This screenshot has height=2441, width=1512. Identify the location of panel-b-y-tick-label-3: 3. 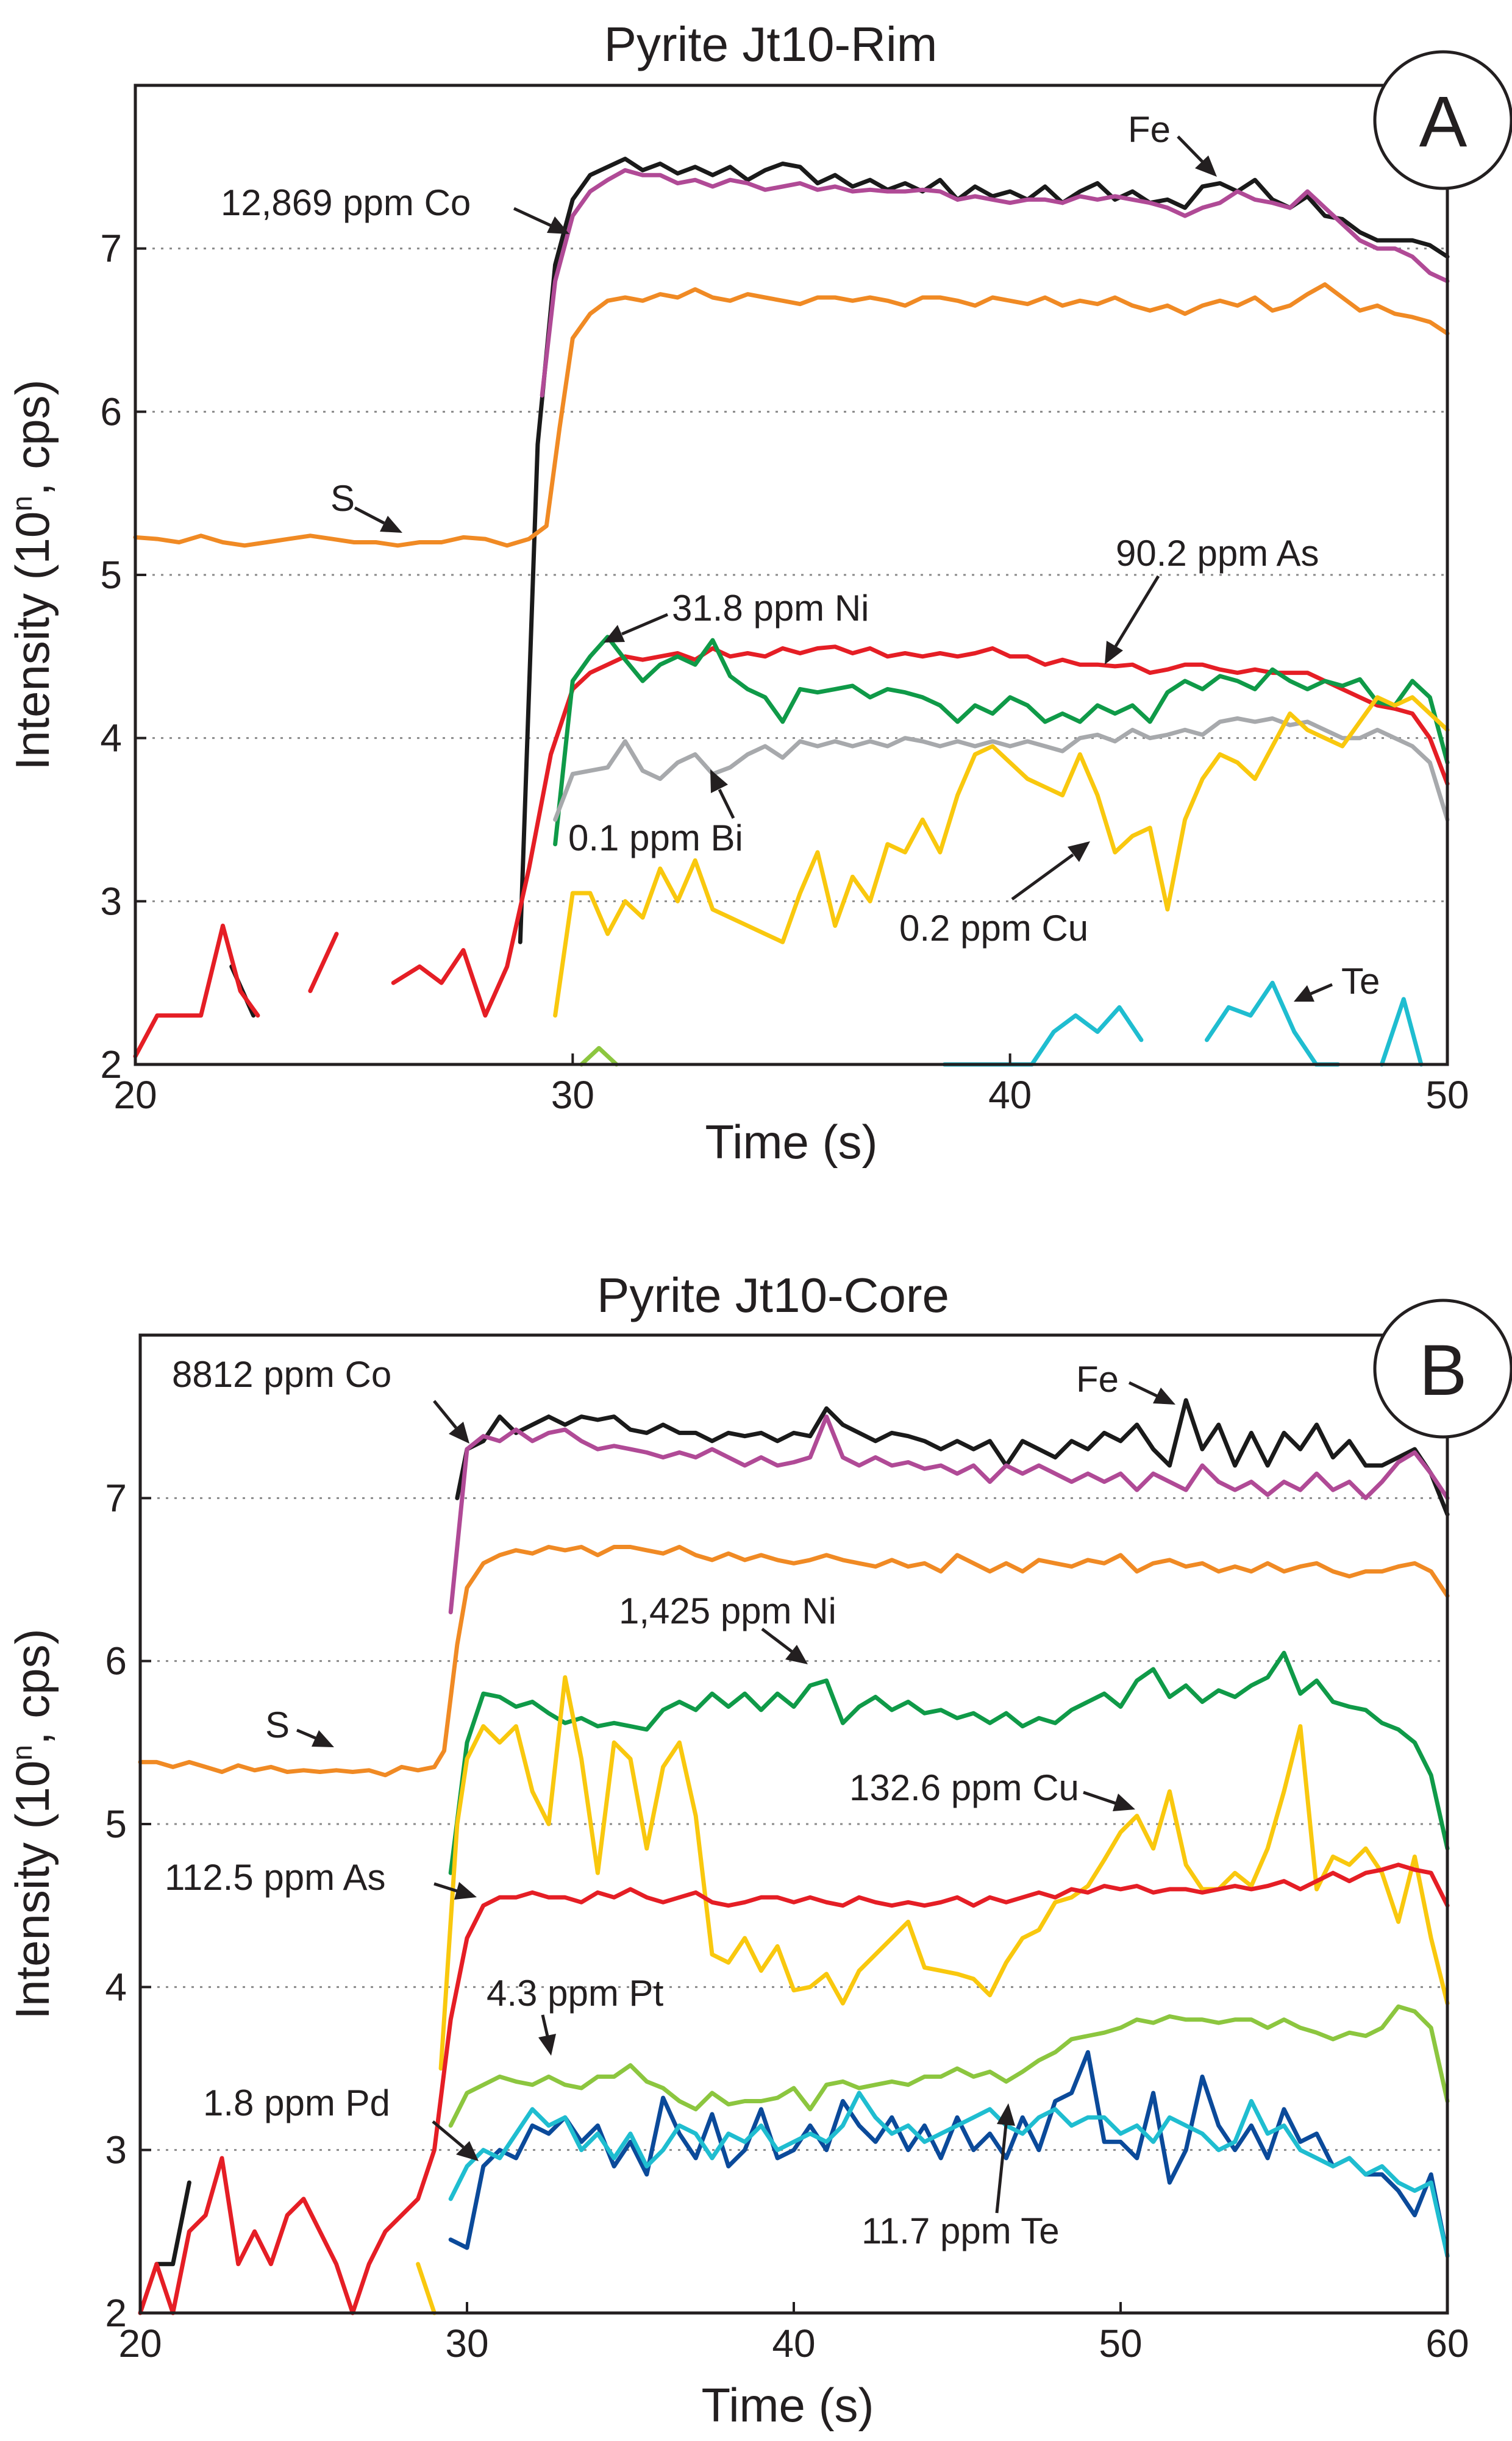
(116, 2150).